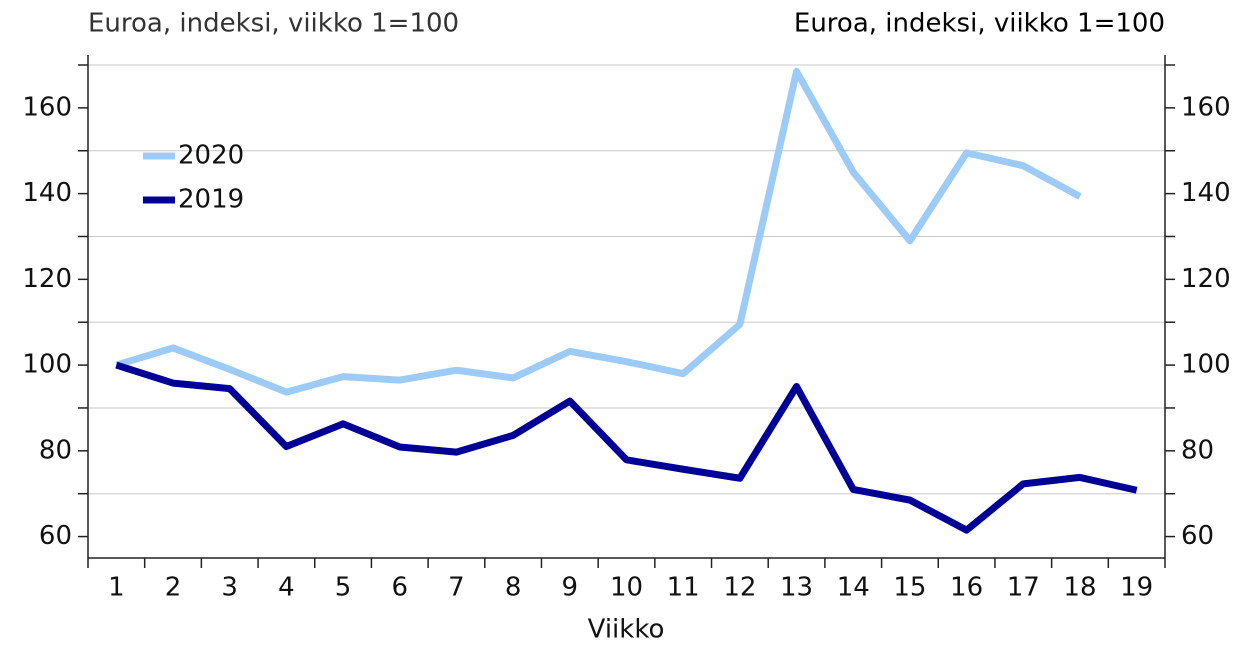 Image resolution: width=1240 pixels, height=648 pixels. I want to click on y-tick-label: 80, so click(55, 450).